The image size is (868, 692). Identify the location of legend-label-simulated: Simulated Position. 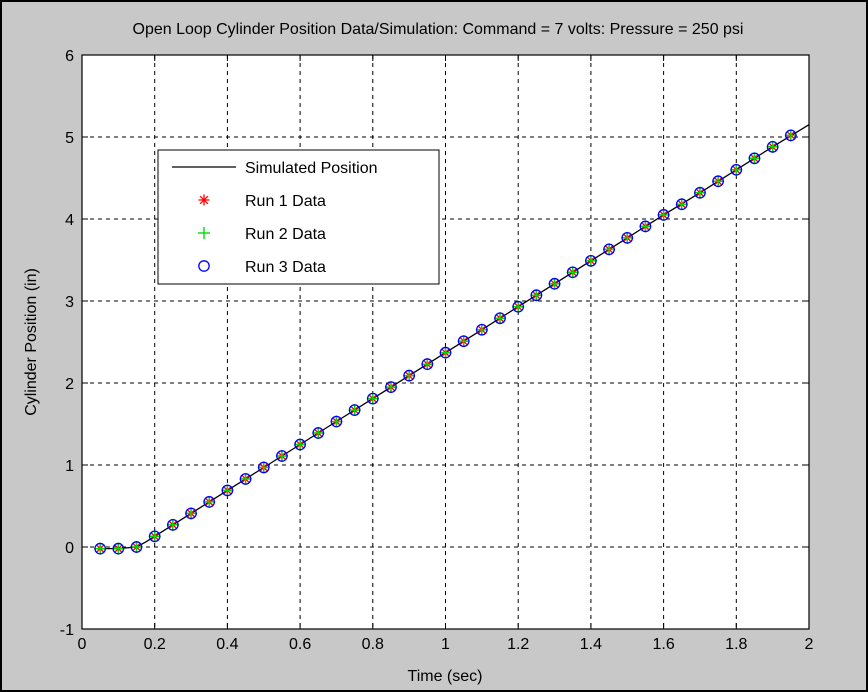
(311, 168).